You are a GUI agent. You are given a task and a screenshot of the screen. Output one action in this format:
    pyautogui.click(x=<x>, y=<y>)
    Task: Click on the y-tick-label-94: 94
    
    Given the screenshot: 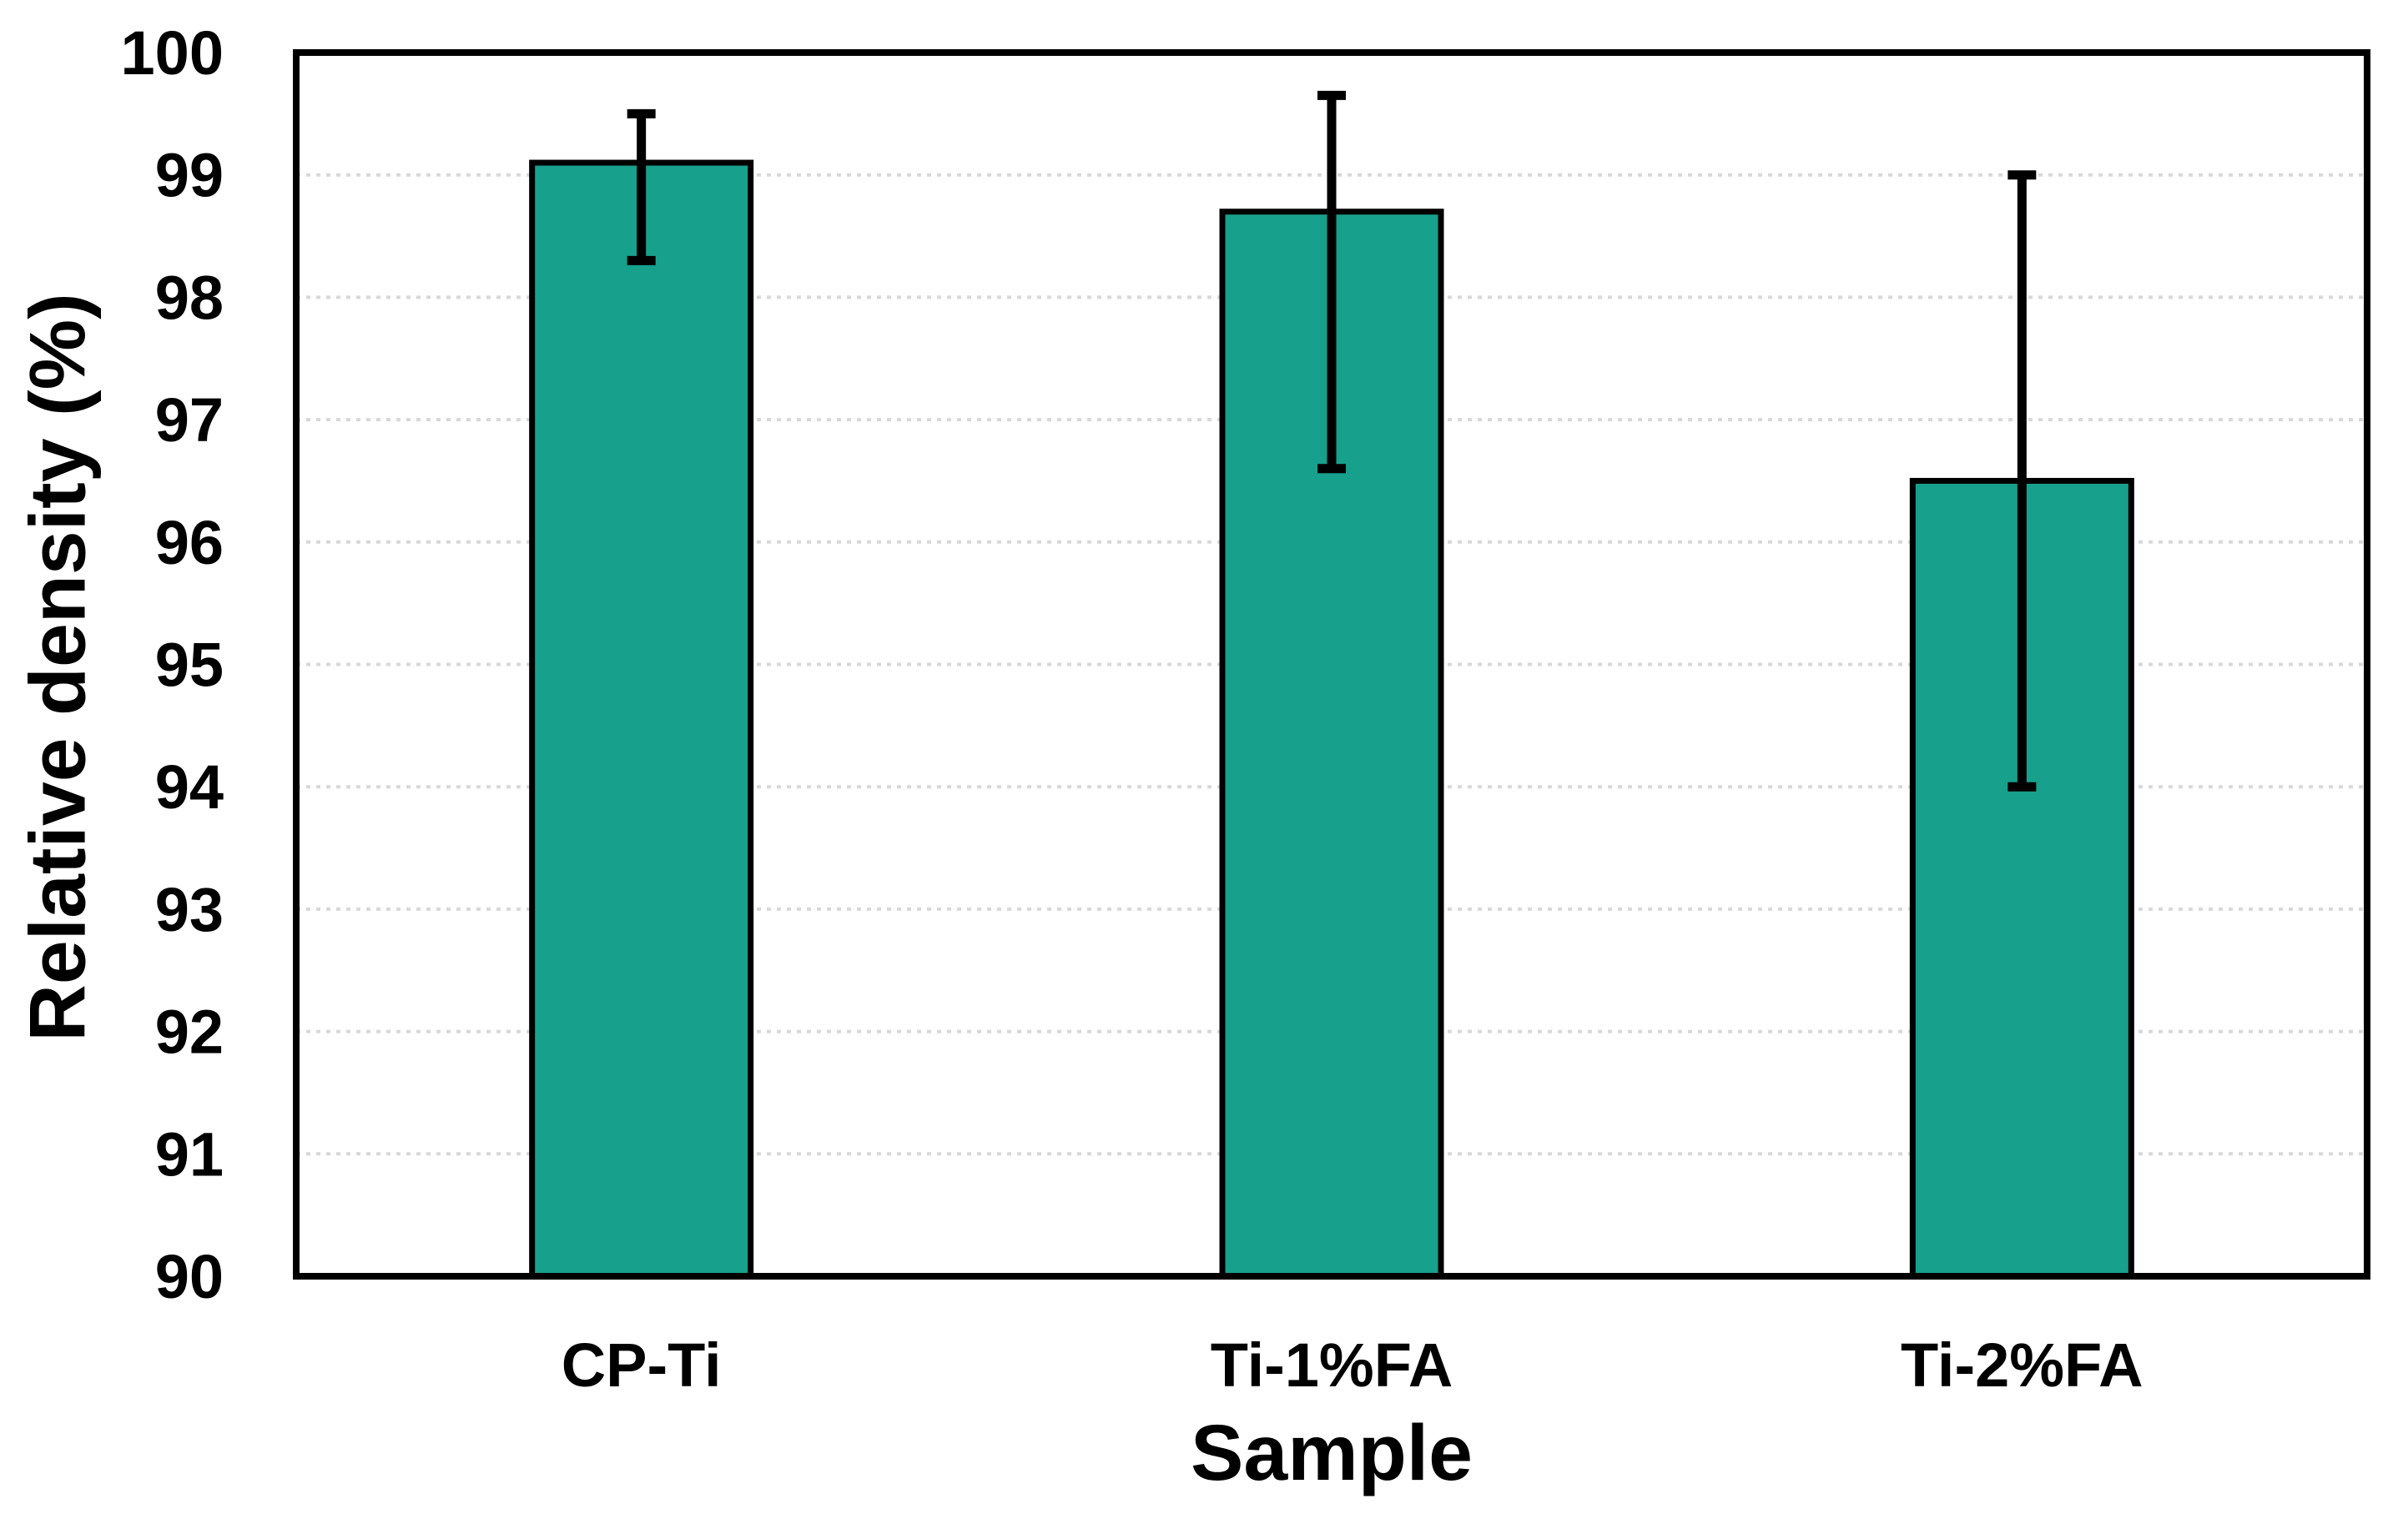 What is the action you would take?
    pyautogui.click(x=189, y=787)
    